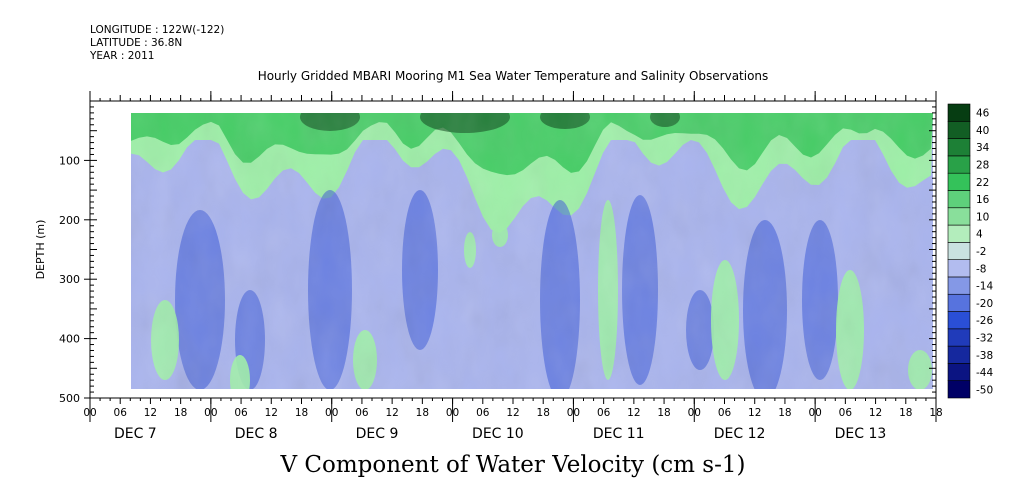 This screenshot has height=504, width=1009. Describe the element at coordinates (982, 217) in the screenshot. I see `colorbar-tick-label: 10` at that location.